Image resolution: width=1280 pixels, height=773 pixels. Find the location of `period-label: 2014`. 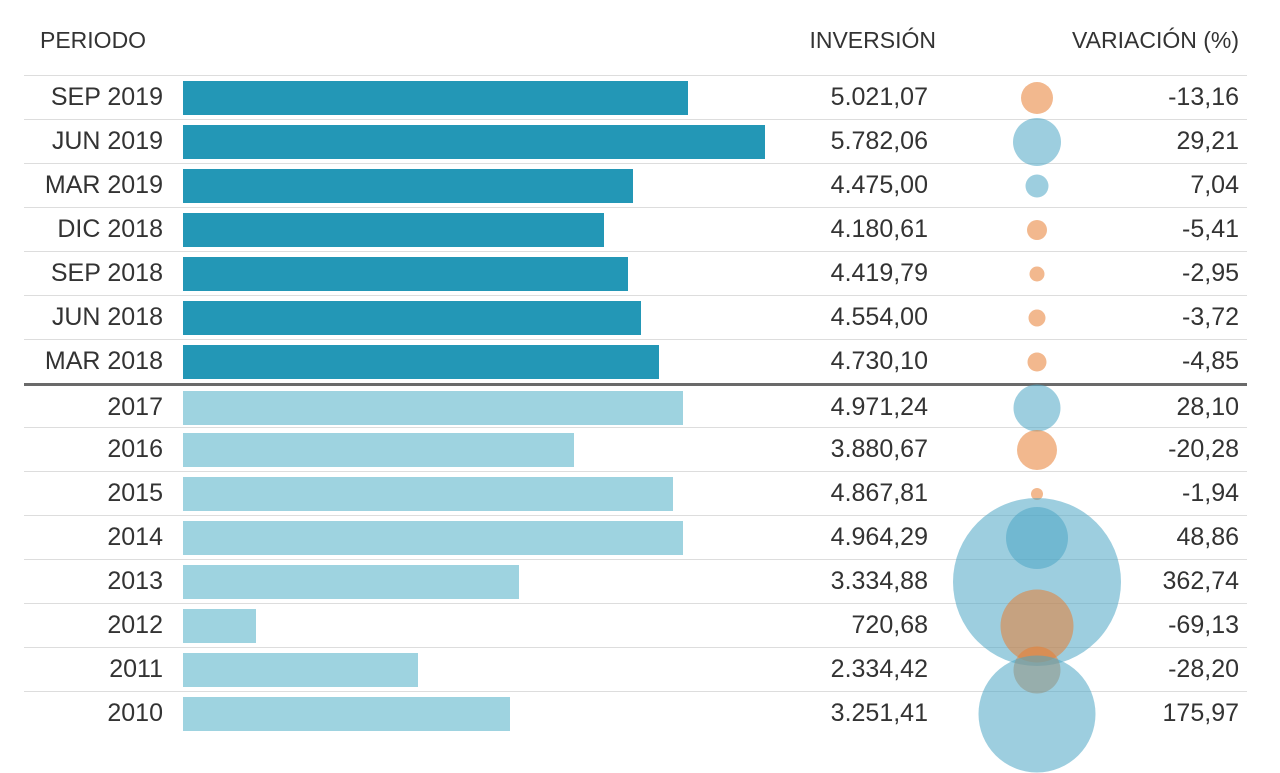

period-label: 2014 is located at coordinates (135, 537).